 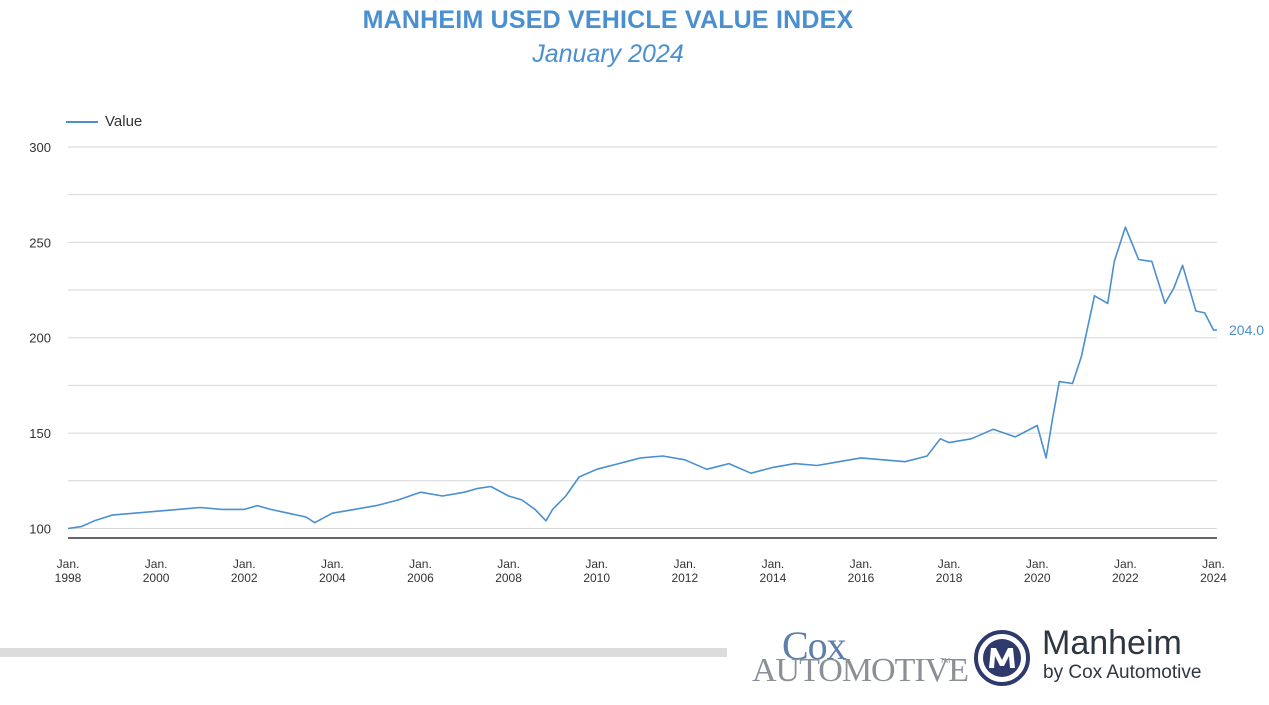 What do you see at coordinates (508, 578) in the screenshot?
I see `x-tick-label: 2008` at bounding box center [508, 578].